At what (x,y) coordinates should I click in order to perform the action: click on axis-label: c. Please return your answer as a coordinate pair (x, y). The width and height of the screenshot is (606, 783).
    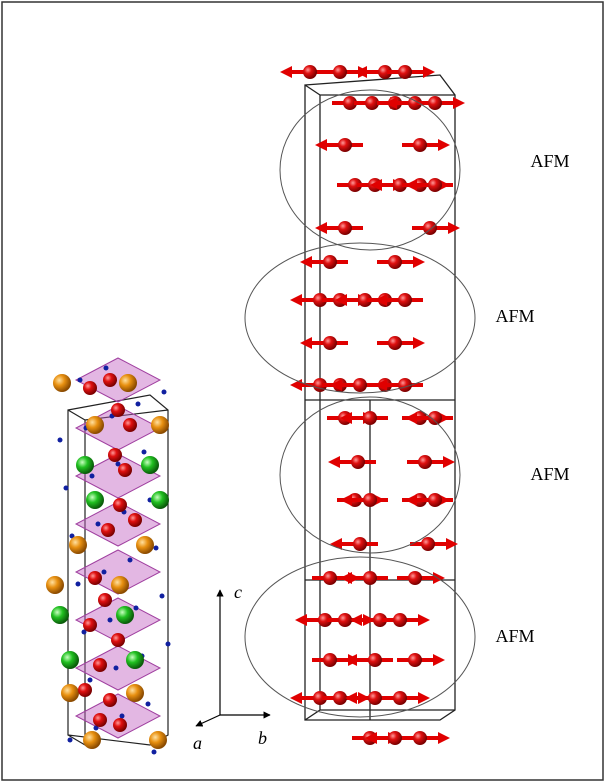
    Looking at the image, I should click on (238, 592).